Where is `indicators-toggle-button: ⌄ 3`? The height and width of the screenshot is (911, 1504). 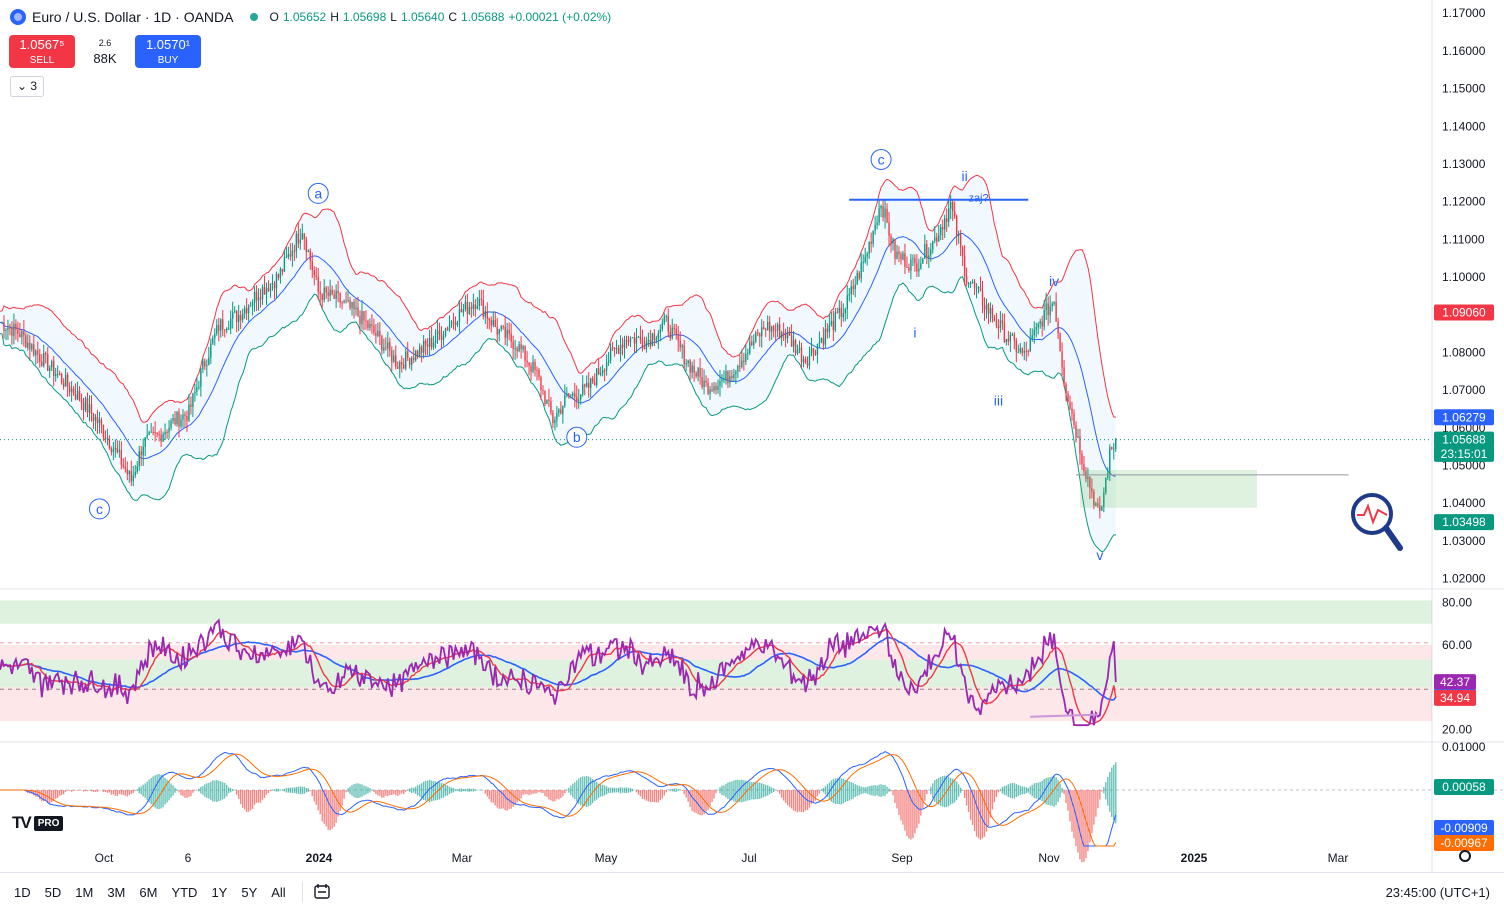 indicators-toggle-button: ⌄ 3 is located at coordinates (27, 86).